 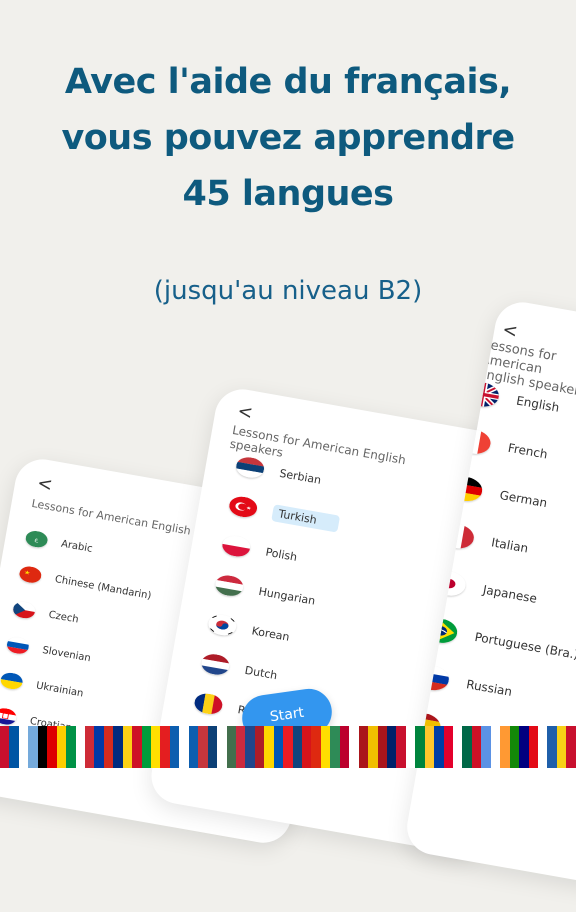 What do you see at coordinates (36, 721) in the screenshot?
I see `language-item-croatian: Croatian` at bounding box center [36, 721].